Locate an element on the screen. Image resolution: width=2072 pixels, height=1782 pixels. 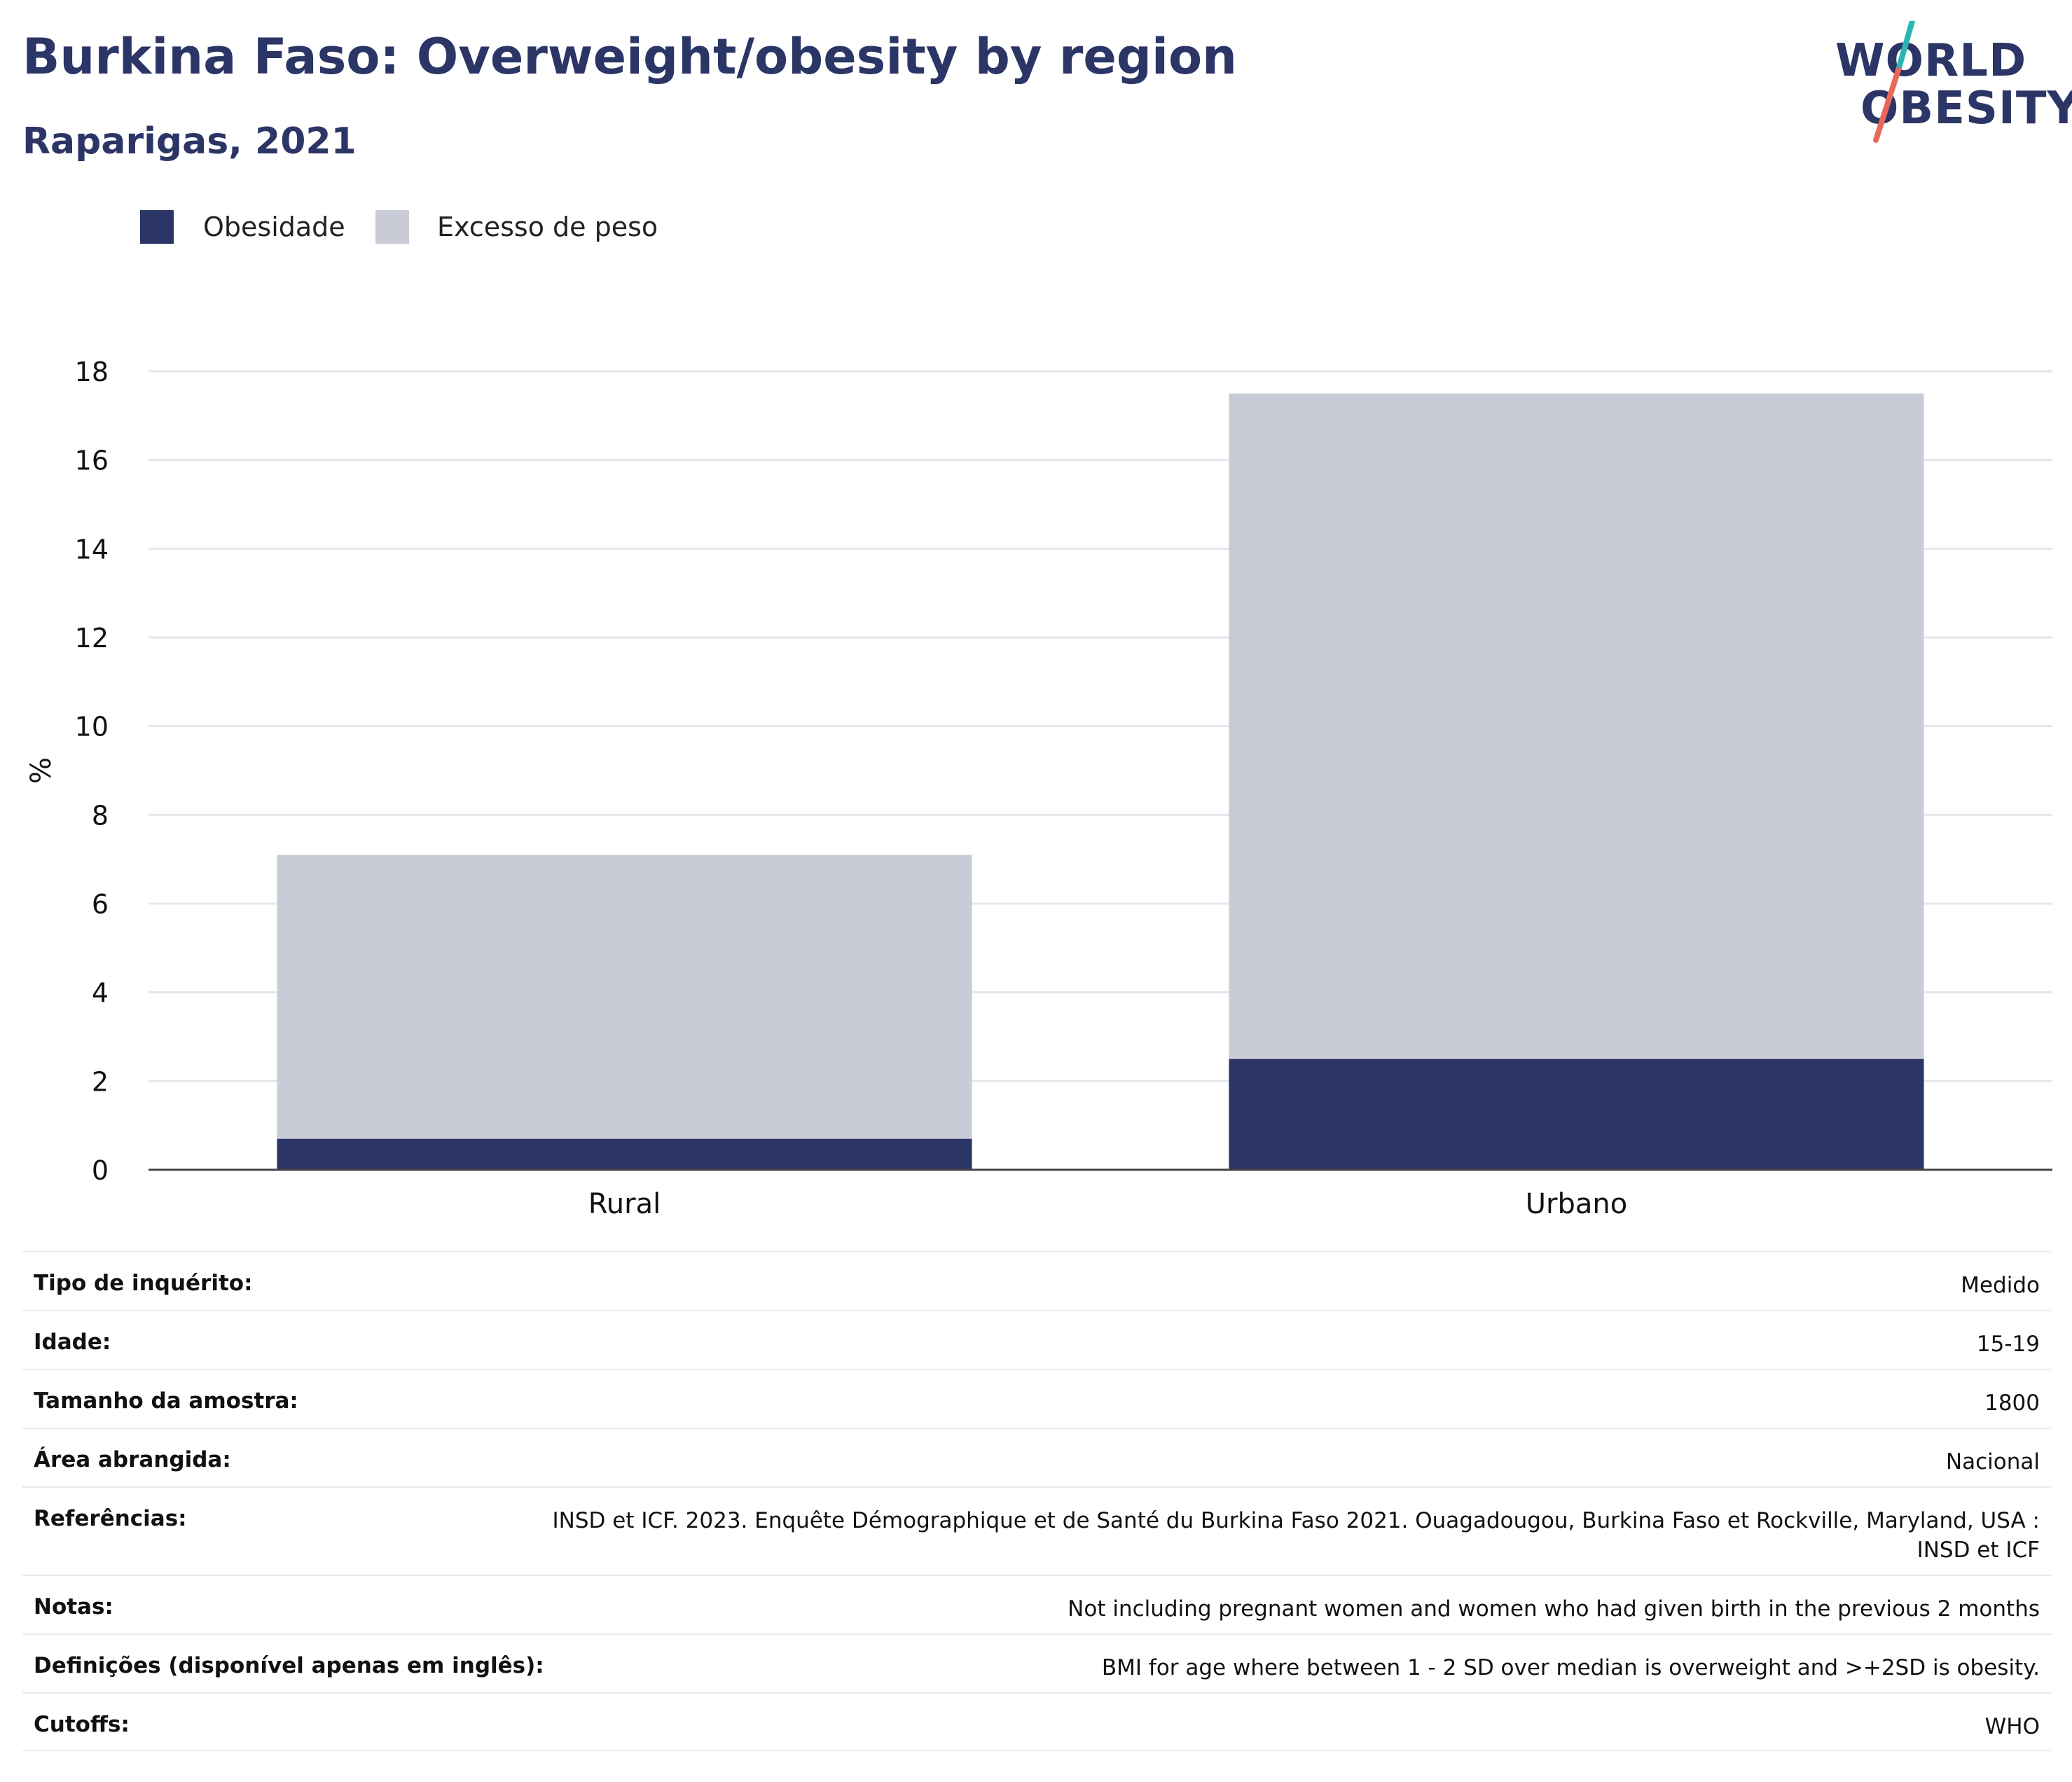
bar-rural-overweight is located at coordinates (625, 997).